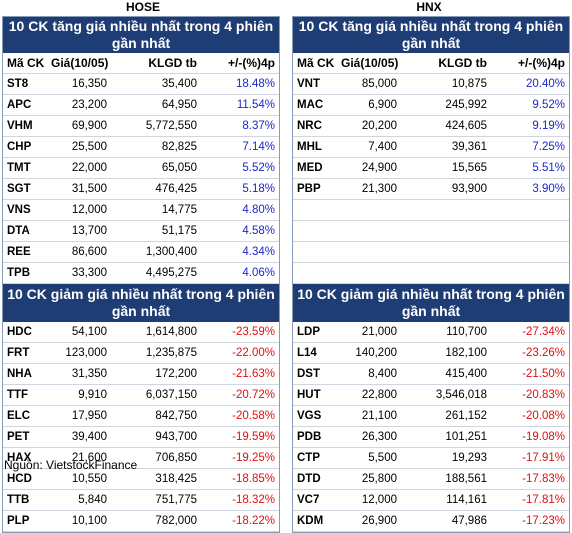  I want to click on price-cell: 8,400, so click(382, 374).